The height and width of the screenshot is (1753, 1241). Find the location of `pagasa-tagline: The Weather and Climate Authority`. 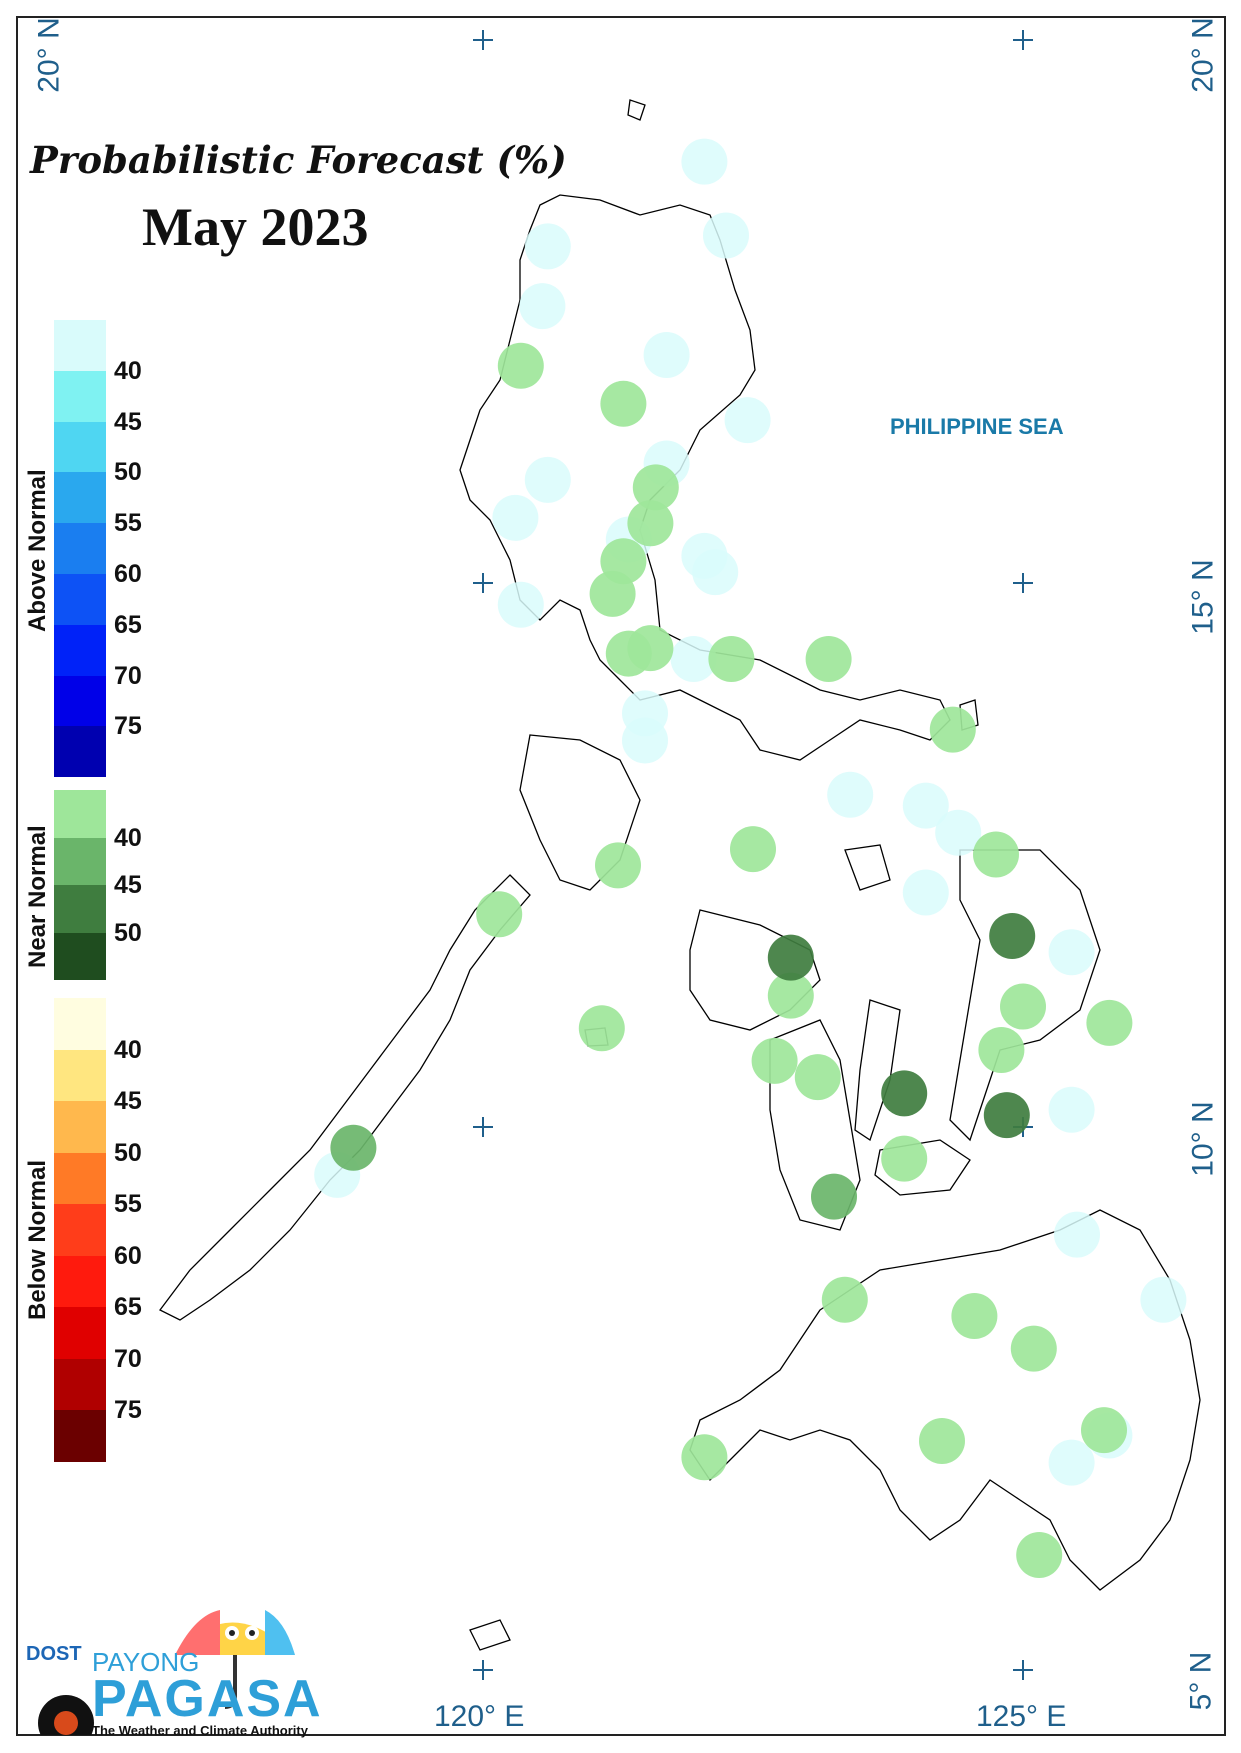

pagasa-tagline: The Weather and Climate Authority is located at coordinates (200, 1730).